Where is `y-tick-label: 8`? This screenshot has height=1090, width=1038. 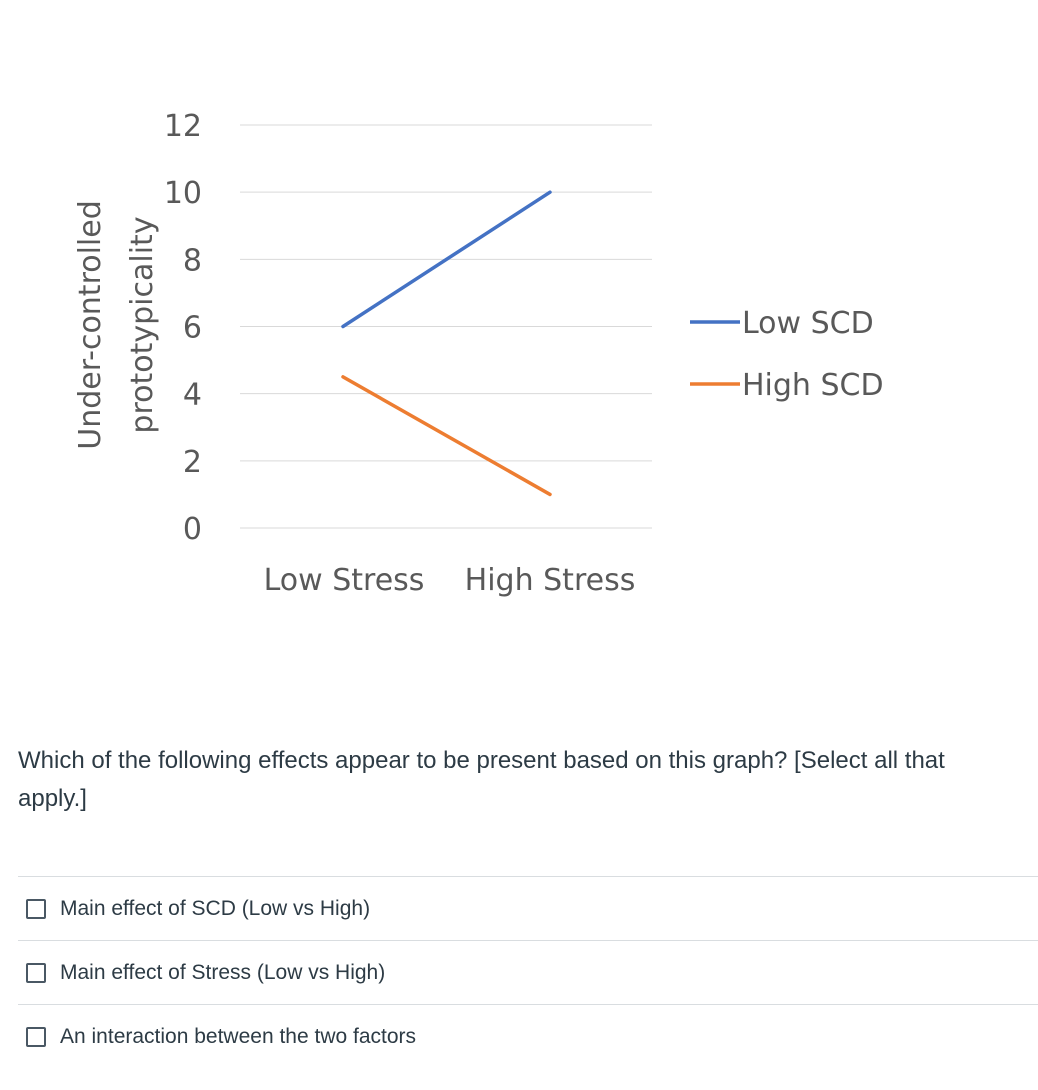 y-tick-label: 8 is located at coordinates (192, 260).